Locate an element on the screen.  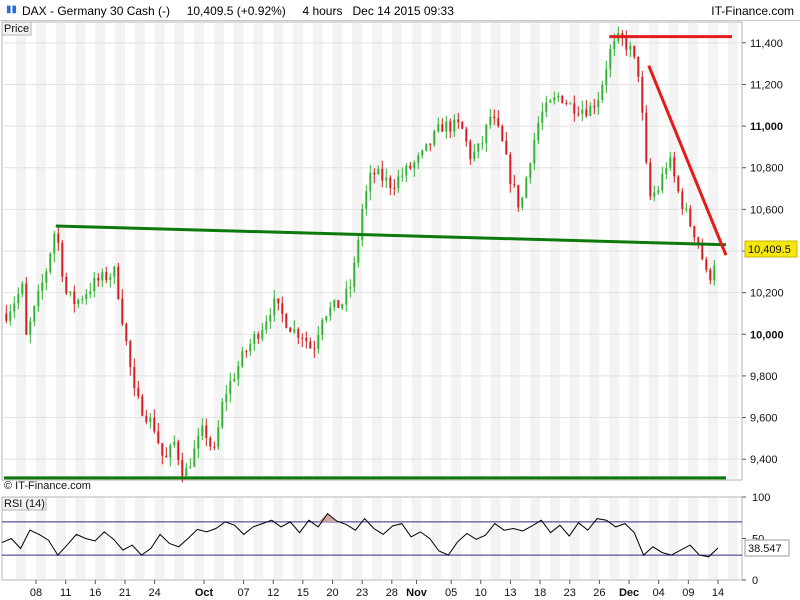
brand-name: IT-Finance.com is located at coordinates (752, 11).